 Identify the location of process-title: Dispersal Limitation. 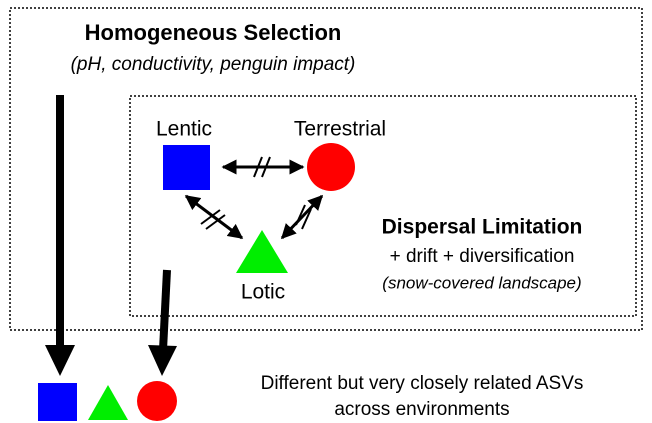
(482, 227).